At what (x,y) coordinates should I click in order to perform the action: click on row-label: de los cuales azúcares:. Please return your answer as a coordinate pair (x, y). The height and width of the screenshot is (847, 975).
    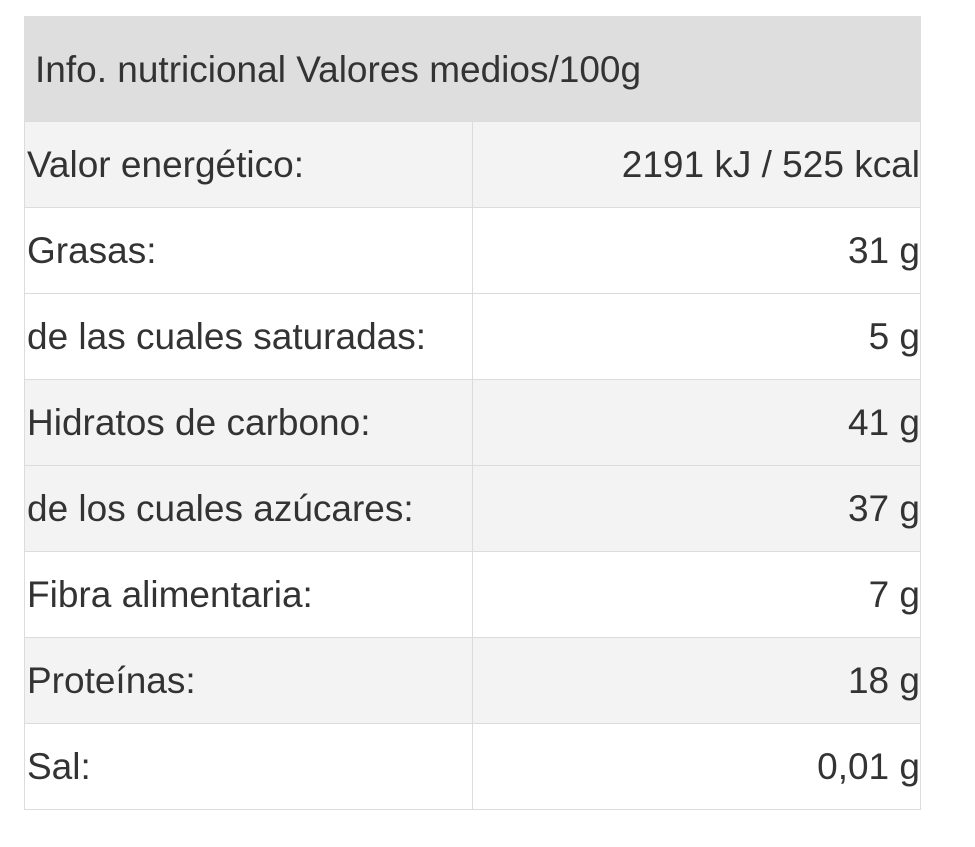
    Looking at the image, I should click on (248, 508).